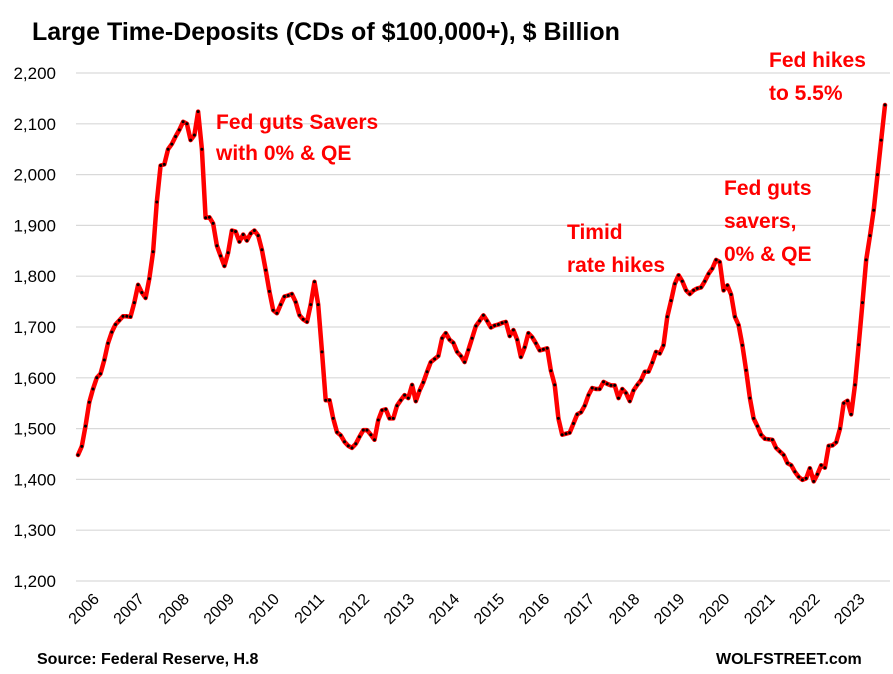 The width and height of the screenshot is (893, 674). I want to click on y-tick-label: 1,500, so click(34, 429).